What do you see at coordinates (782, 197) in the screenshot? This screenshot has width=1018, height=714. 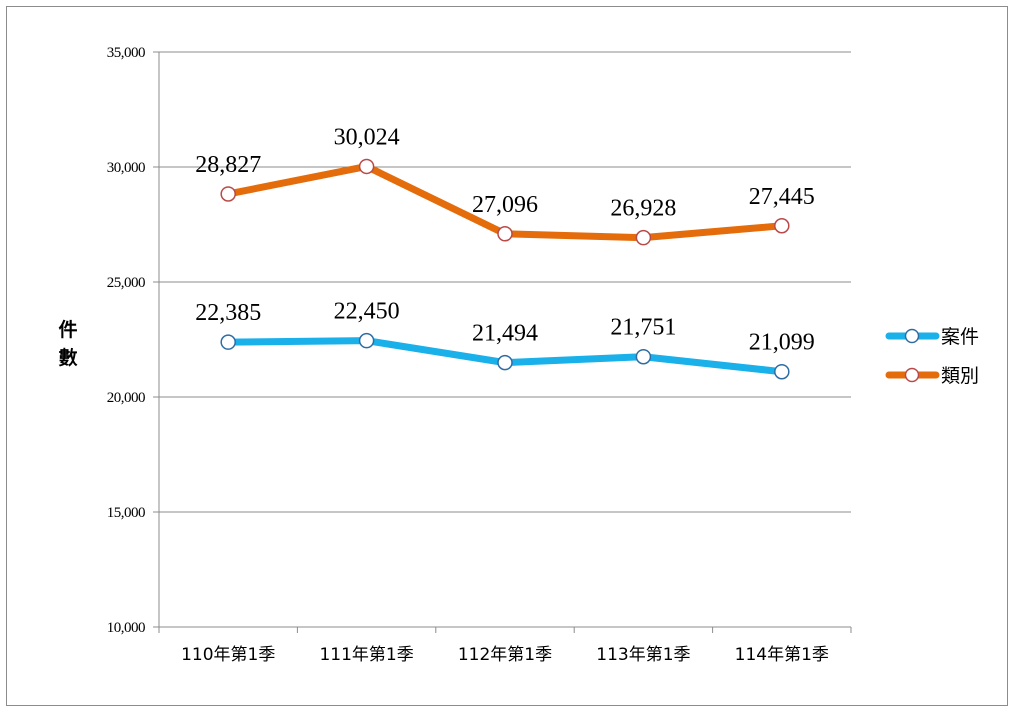 I see `data-label: 27,445` at bounding box center [782, 197].